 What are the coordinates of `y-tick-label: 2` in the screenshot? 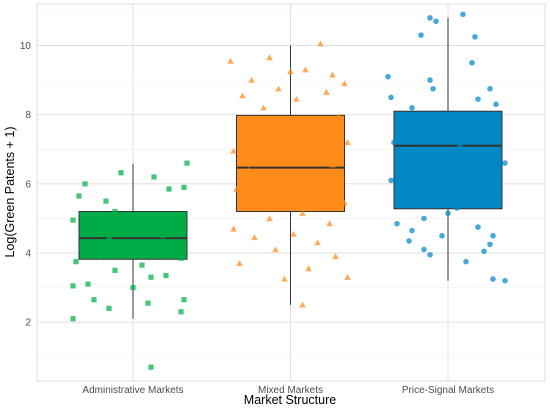 It's located at (28, 323).